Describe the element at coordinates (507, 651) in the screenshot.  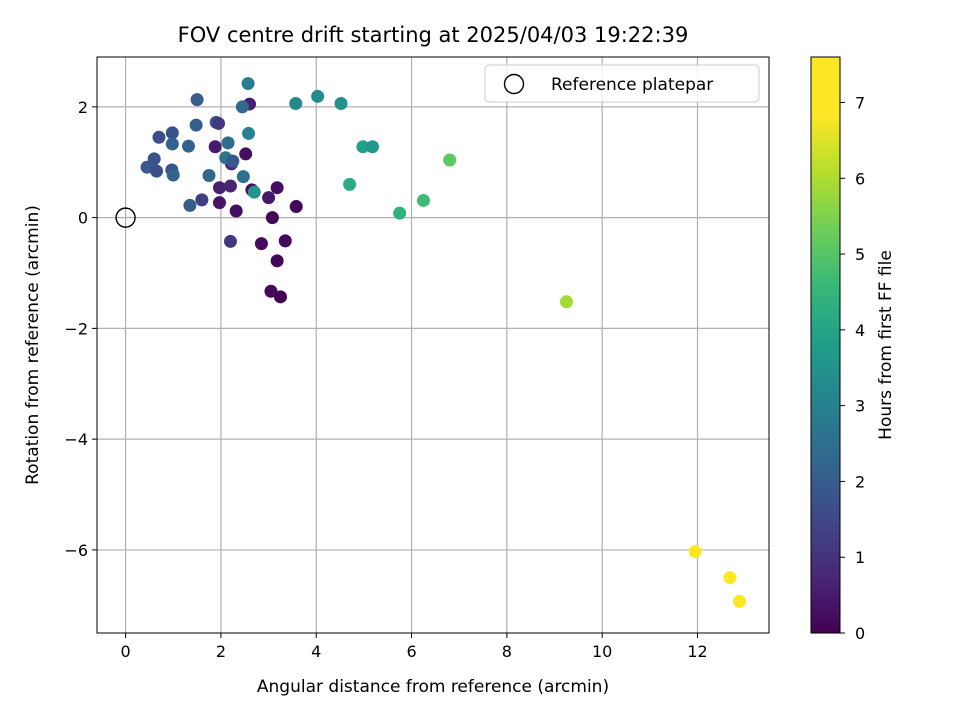
I see `x-tick-label: 8` at that location.